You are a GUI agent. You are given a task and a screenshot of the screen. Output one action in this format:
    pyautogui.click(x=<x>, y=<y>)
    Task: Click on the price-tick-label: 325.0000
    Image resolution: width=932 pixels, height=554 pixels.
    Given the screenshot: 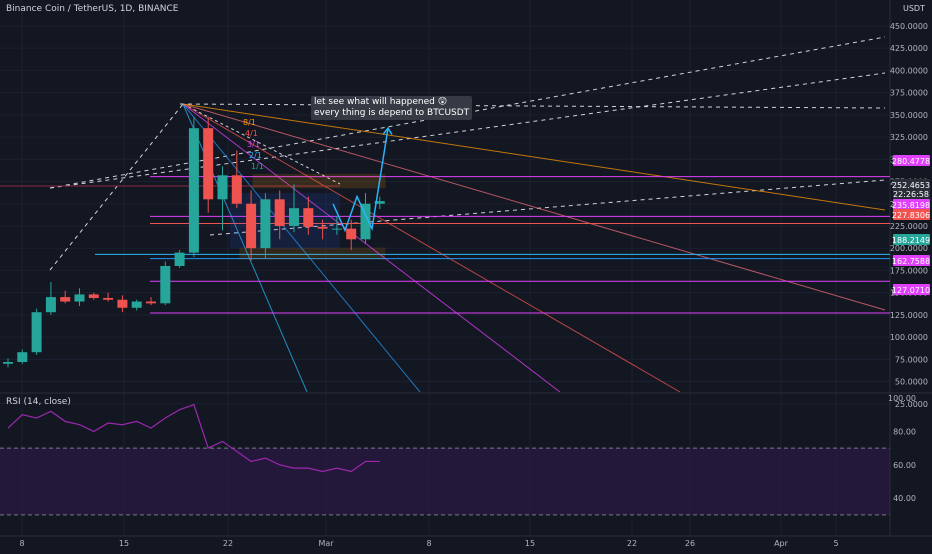 What is the action you would take?
    pyautogui.click(x=909, y=137)
    